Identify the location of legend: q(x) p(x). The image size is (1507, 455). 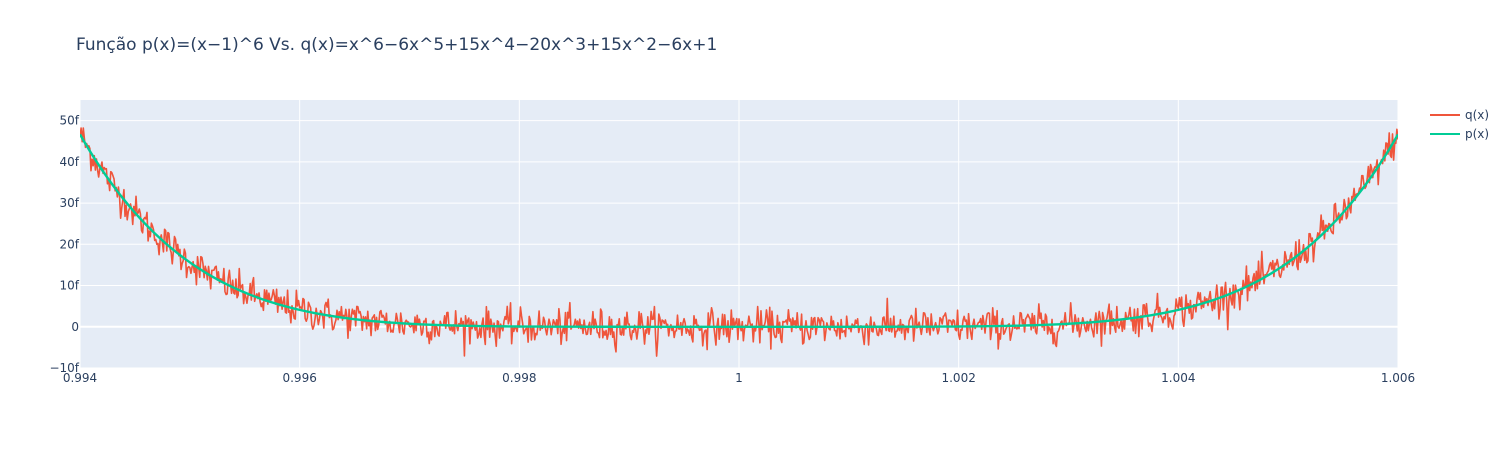
(1459, 124).